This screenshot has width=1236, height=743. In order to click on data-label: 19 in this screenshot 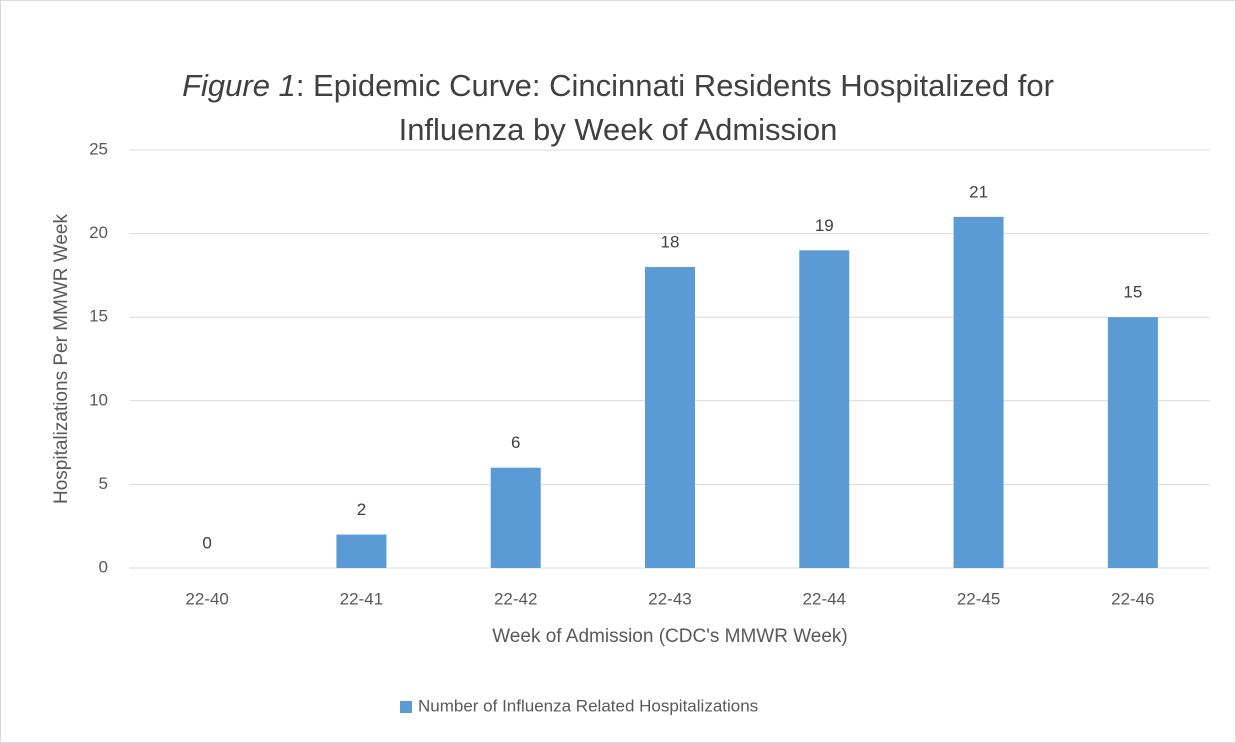, I will do `click(824, 225)`.